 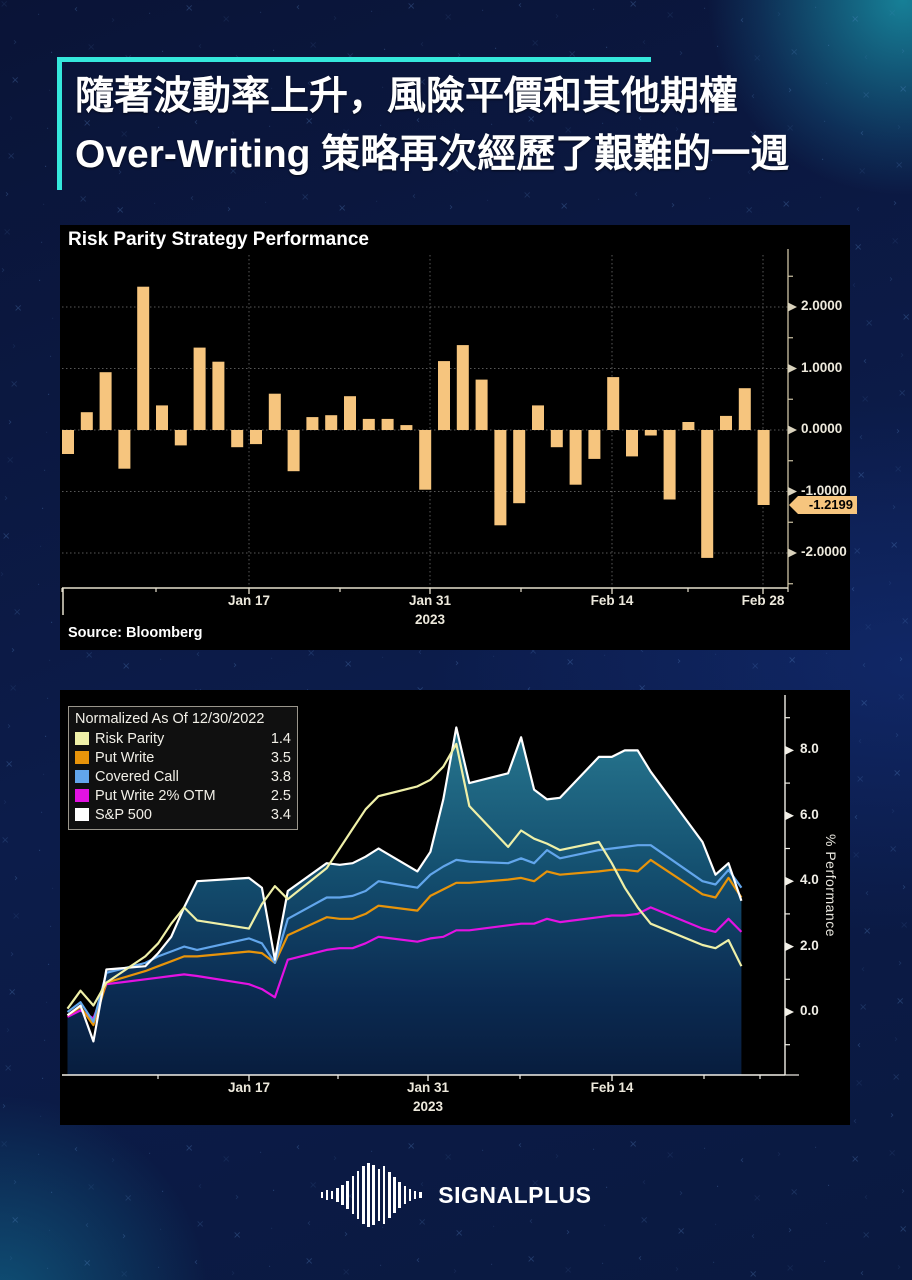 What do you see at coordinates (432, 154) in the screenshot?
I see `headline-line2: Over-Writing 策略再次經歷了艱難的一週` at bounding box center [432, 154].